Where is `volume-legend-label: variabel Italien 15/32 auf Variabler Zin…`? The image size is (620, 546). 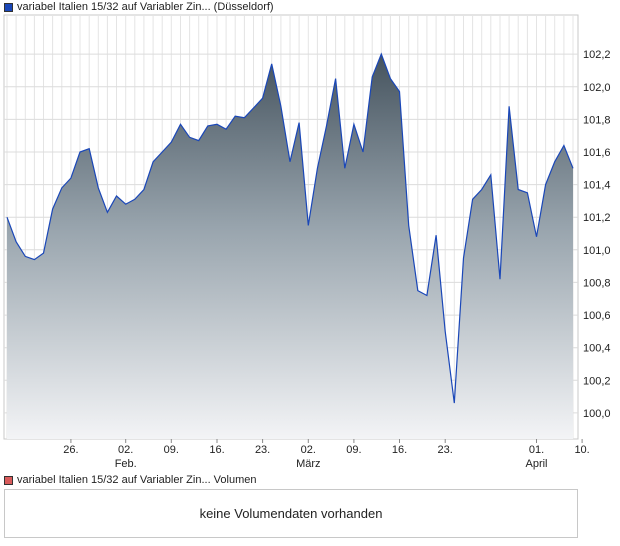 volume-legend-label: variabel Italien 15/32 auf Variabler Zin… is located at coordinates (137, 480).